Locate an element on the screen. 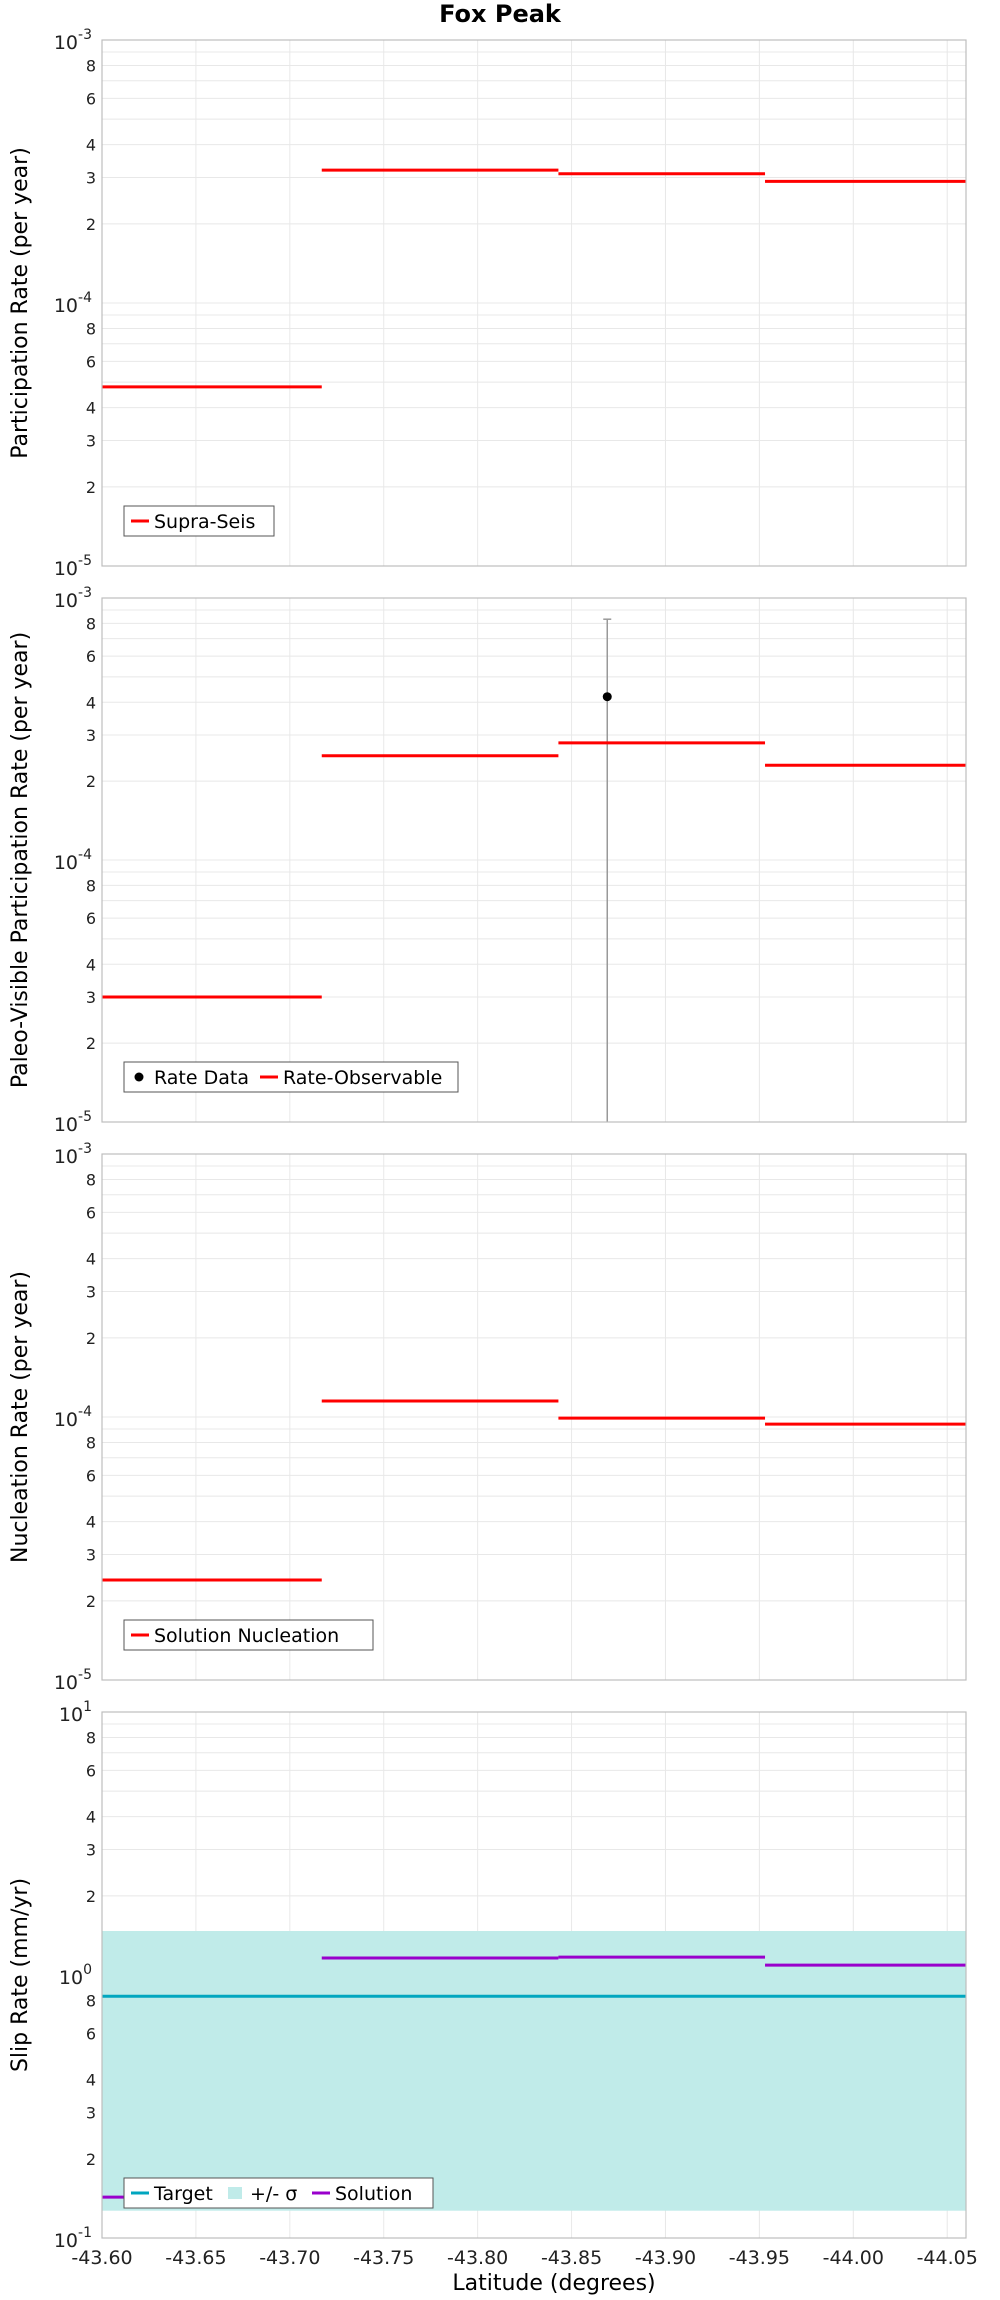  y-tick-exponent: 1 is located at coordinates (87, 1707).